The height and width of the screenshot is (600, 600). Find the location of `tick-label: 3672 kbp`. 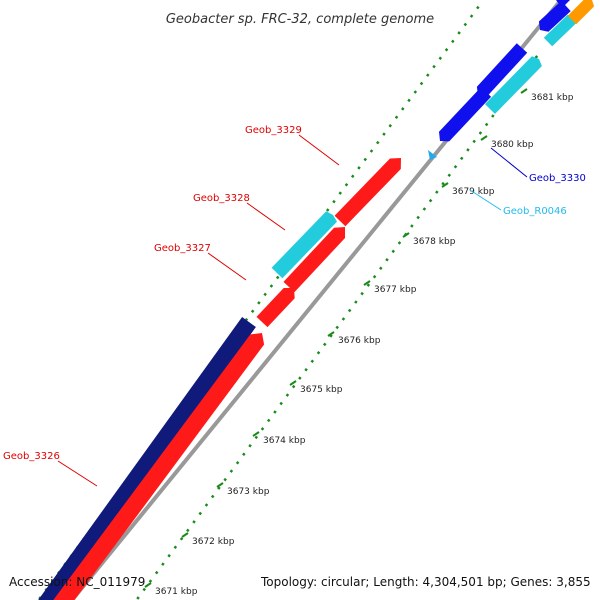

tick-label: 3672 kbp is located at coordinates (213, 542).